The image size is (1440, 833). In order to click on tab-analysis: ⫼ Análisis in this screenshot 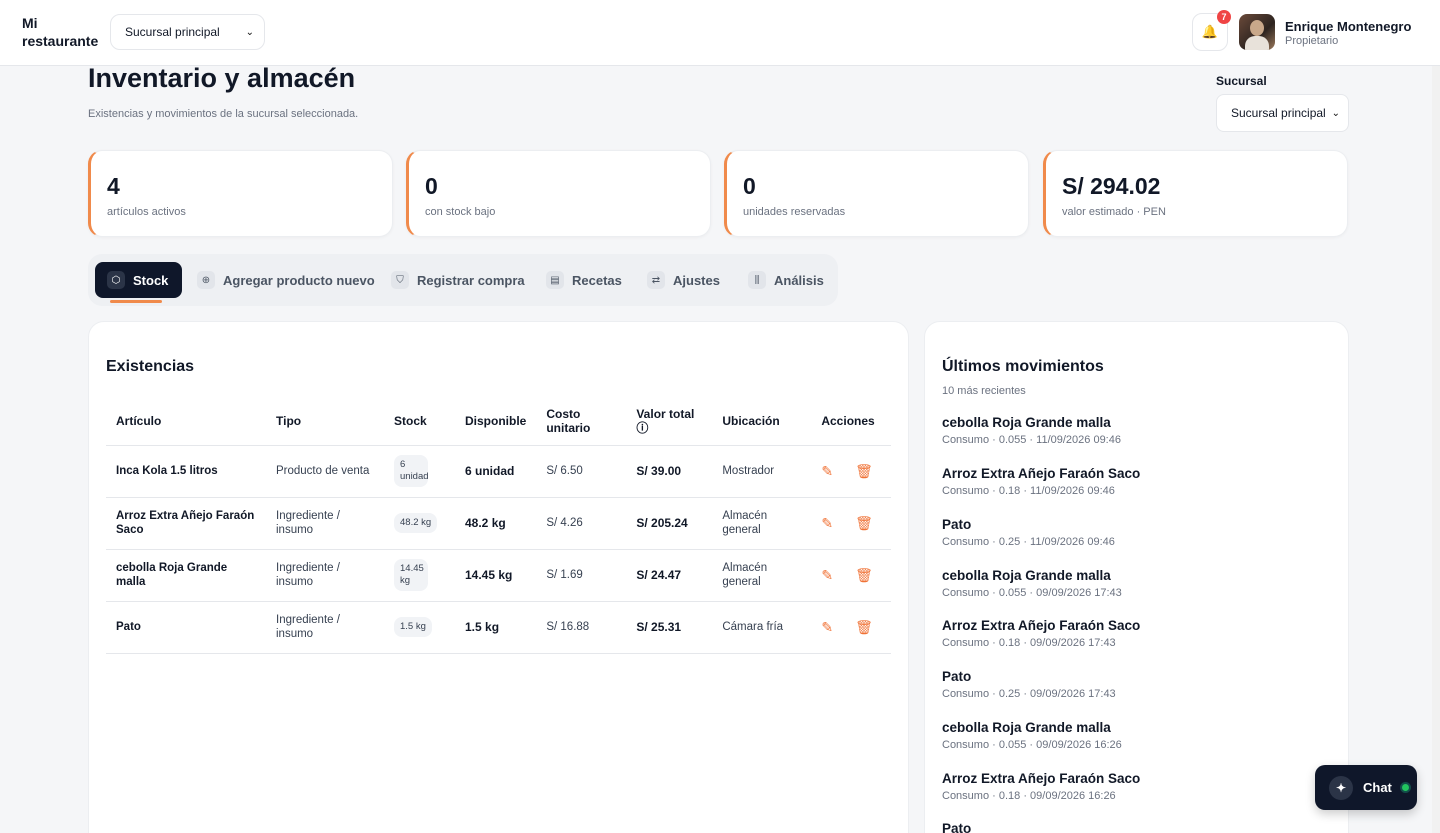, I will do `click(786, 280)`.